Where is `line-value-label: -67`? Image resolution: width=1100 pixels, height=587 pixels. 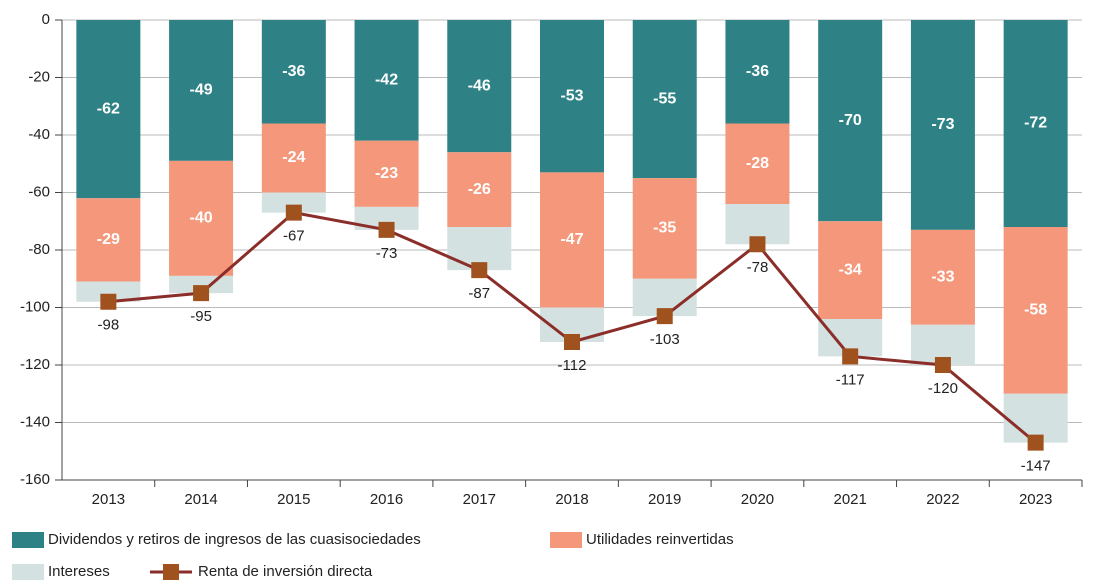 line-value-label: -67 is located at coordinates (294, 236).